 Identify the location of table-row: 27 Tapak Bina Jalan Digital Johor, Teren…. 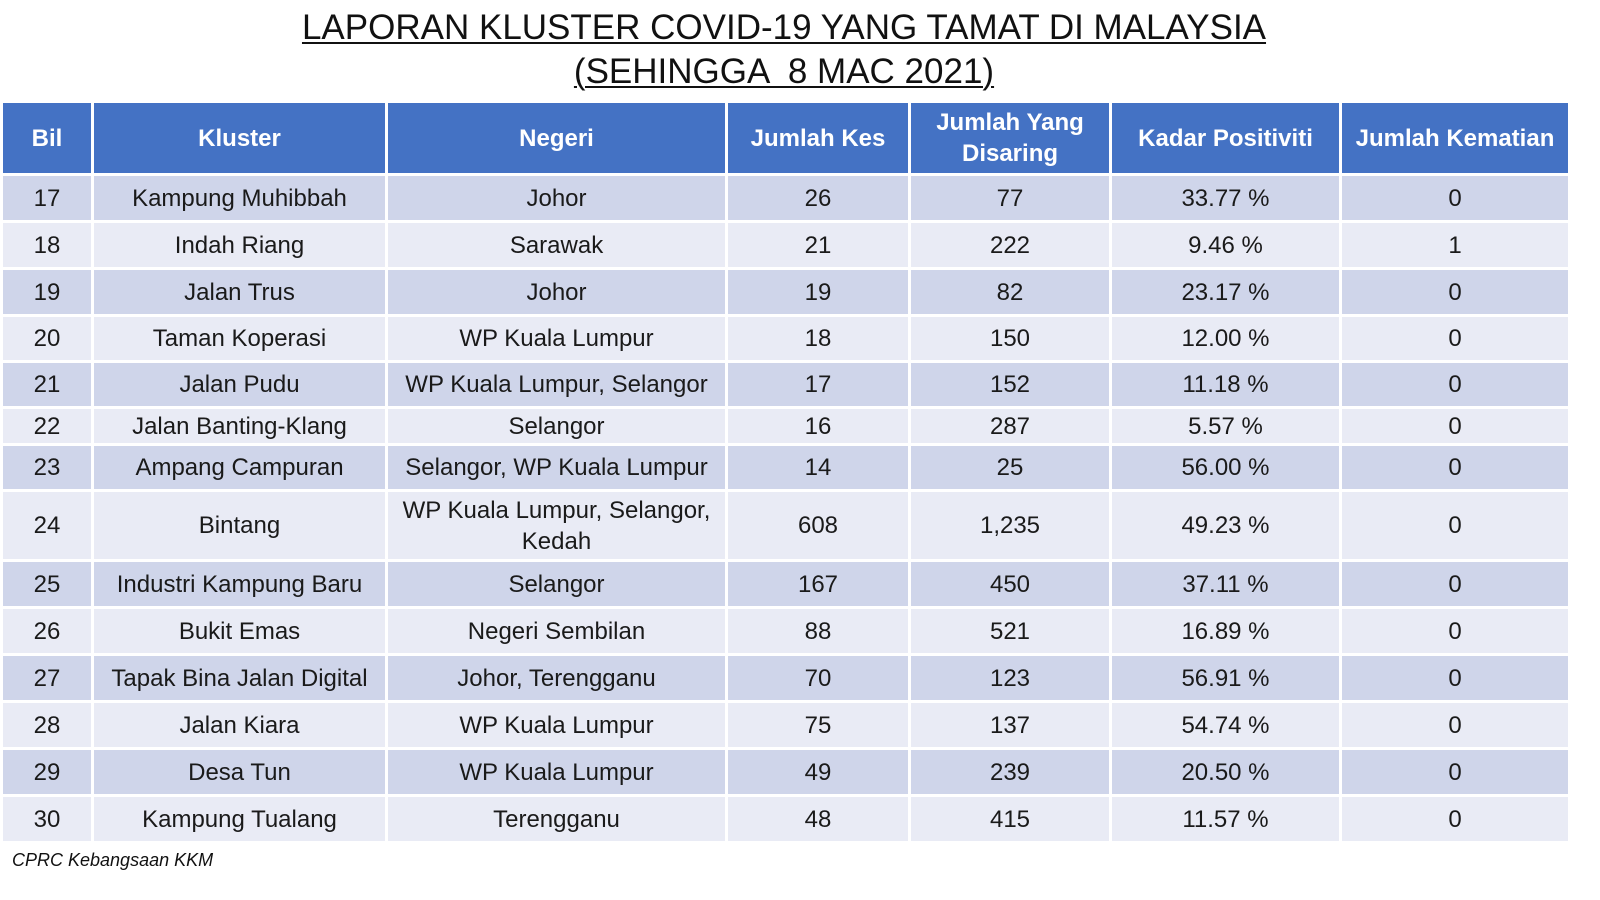
(785, 678).